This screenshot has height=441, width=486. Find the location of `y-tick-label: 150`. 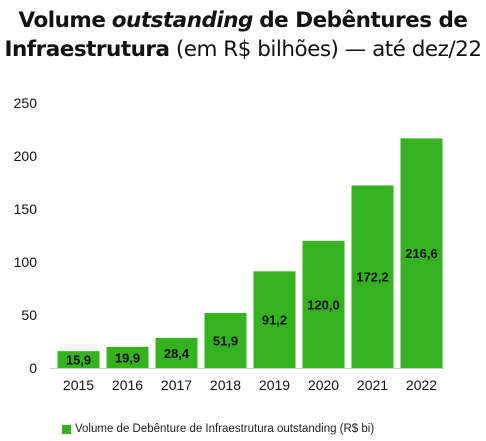

y-tick-label: 150 is located at coordinates (26, 209).